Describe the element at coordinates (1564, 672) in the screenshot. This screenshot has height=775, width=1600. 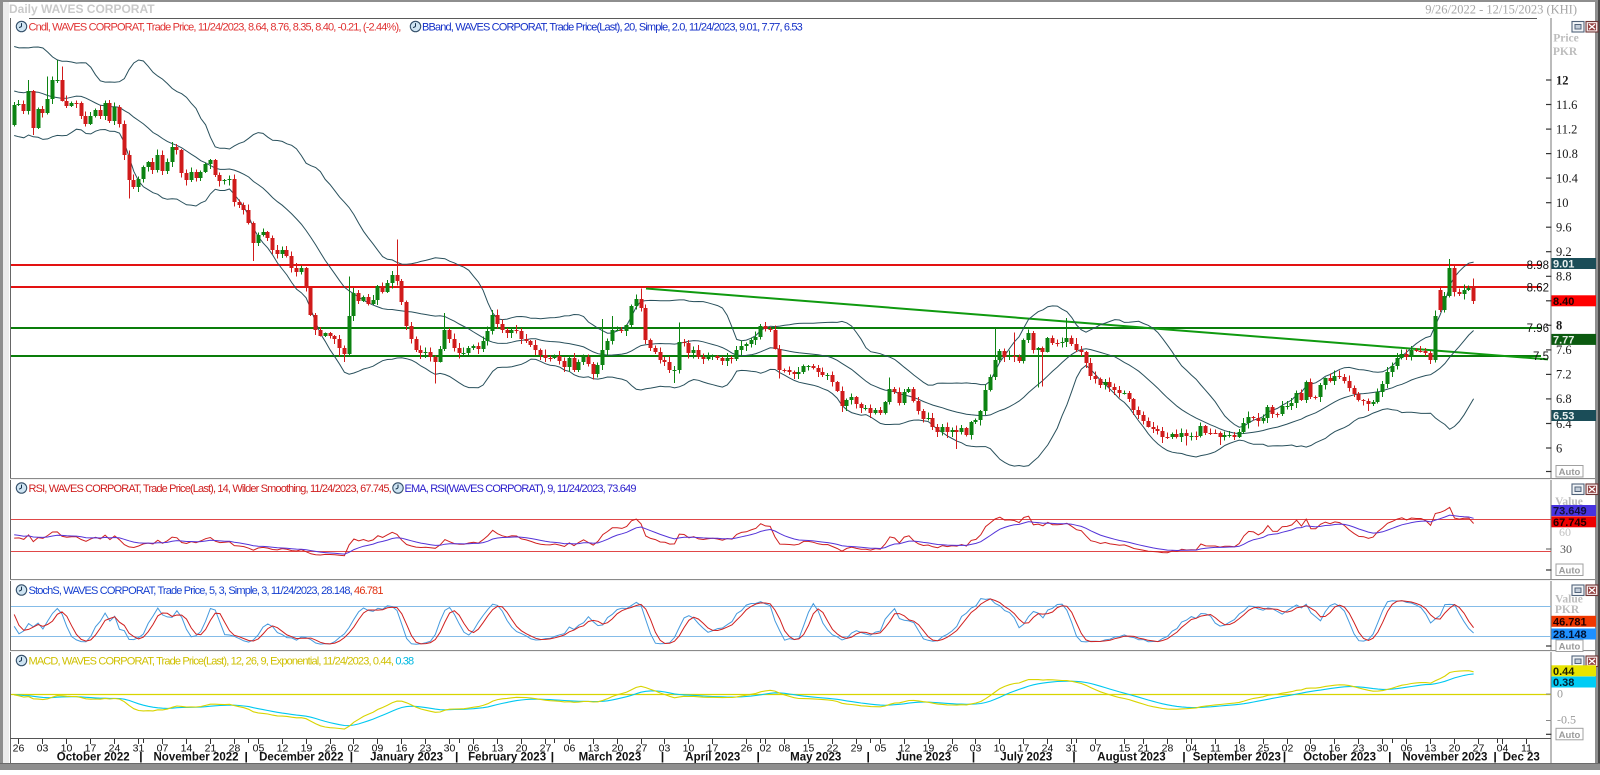
I see `svg-text: 0.44` at that location.